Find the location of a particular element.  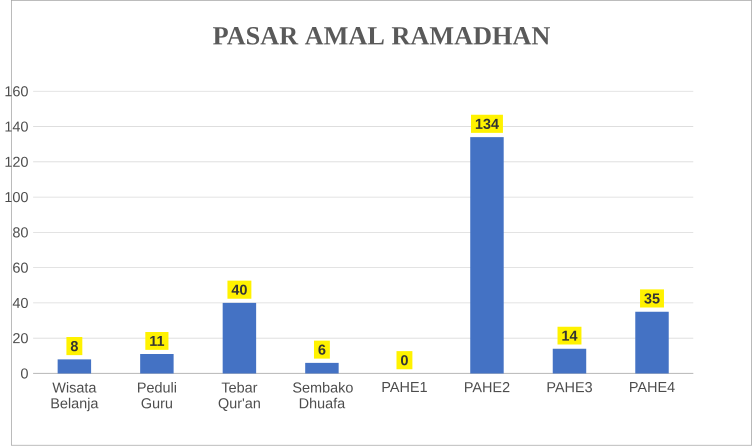

y-tick-label: 80 is located at coordinates (20, 232).